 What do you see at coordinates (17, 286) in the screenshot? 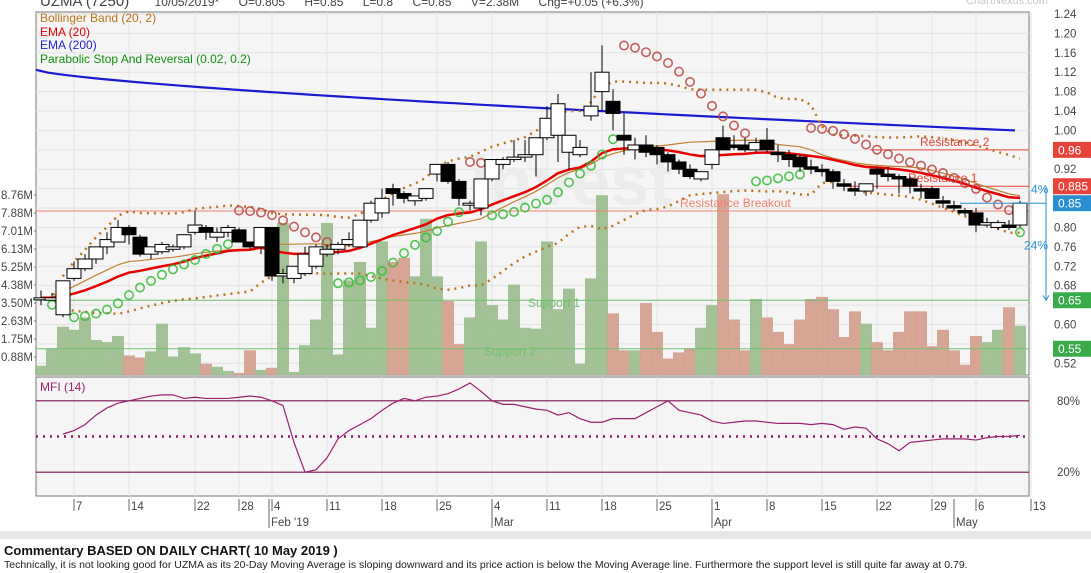
I see `volume-axis-label: 4.38M` at bounding box center [17, 286].